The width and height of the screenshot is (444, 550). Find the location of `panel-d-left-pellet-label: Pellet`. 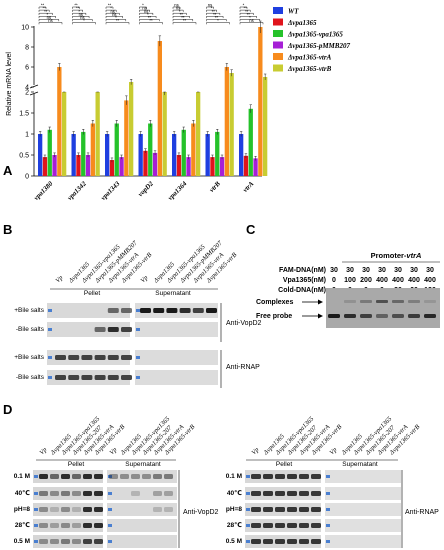

panel-d-left-pellet-label: Pellet is located at coordinates (76, 464).